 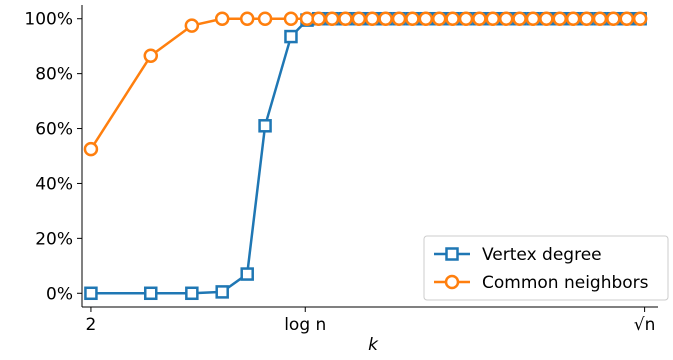 I want to click on legend-label: Vertex degree, so click(x=542, y=255).